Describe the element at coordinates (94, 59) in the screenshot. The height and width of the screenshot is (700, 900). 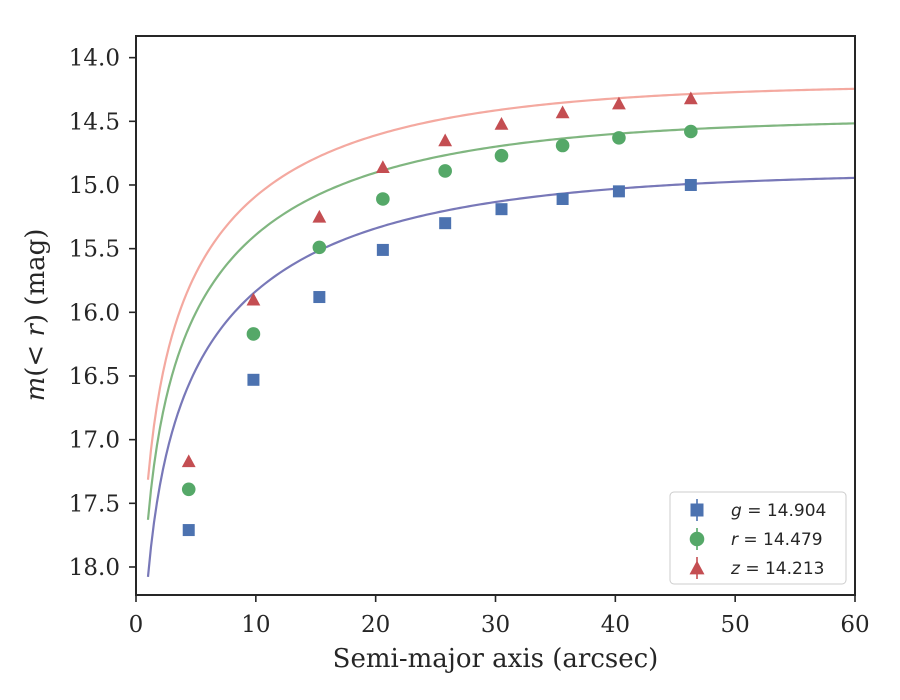
I see `y-tick-label: 14.0` at that location.